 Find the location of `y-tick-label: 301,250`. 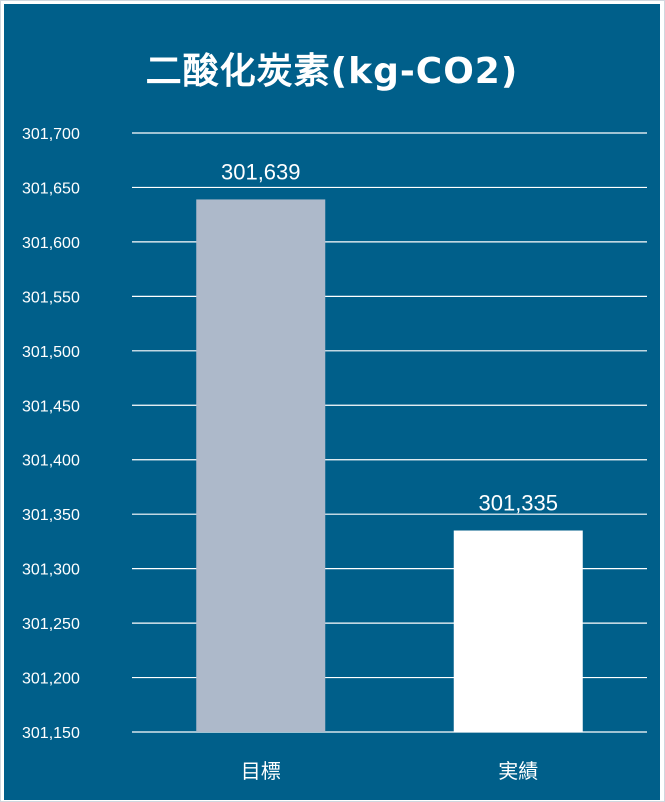

y-tick-label: 301,250 is located at coordinates (51, 624).